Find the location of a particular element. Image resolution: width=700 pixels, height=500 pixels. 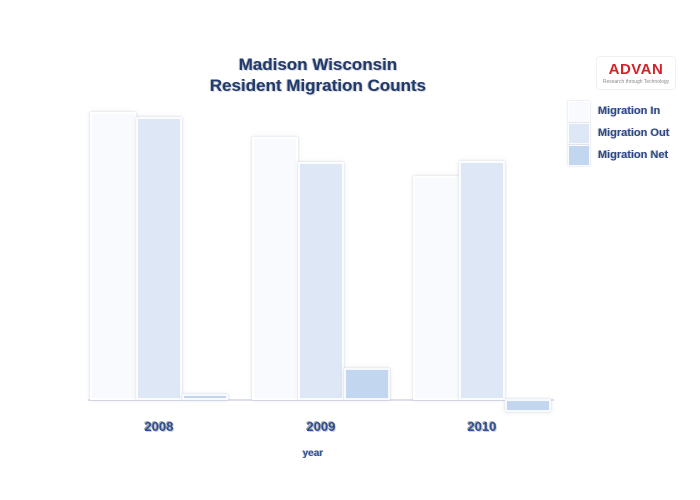

bar-migration-out-2010 is located at coordinates (482, 280).